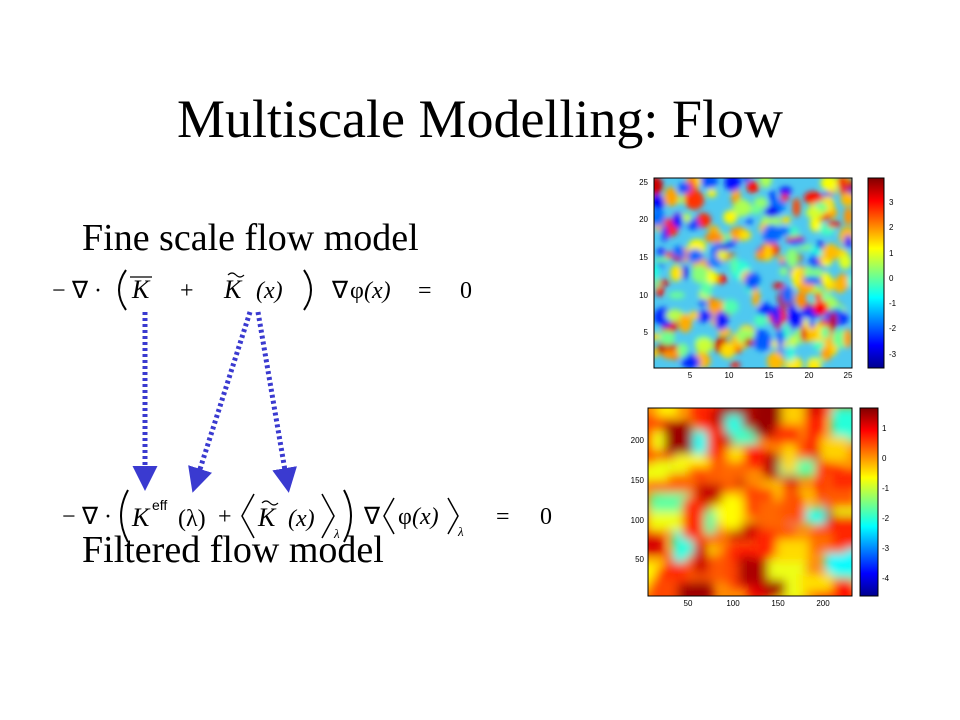 The height and width of the screenshot is (720, 960). Describe the element at coordinates (460, 531) in the screenshot. I see `eq2-lambda-sub-2: λ` at that location.